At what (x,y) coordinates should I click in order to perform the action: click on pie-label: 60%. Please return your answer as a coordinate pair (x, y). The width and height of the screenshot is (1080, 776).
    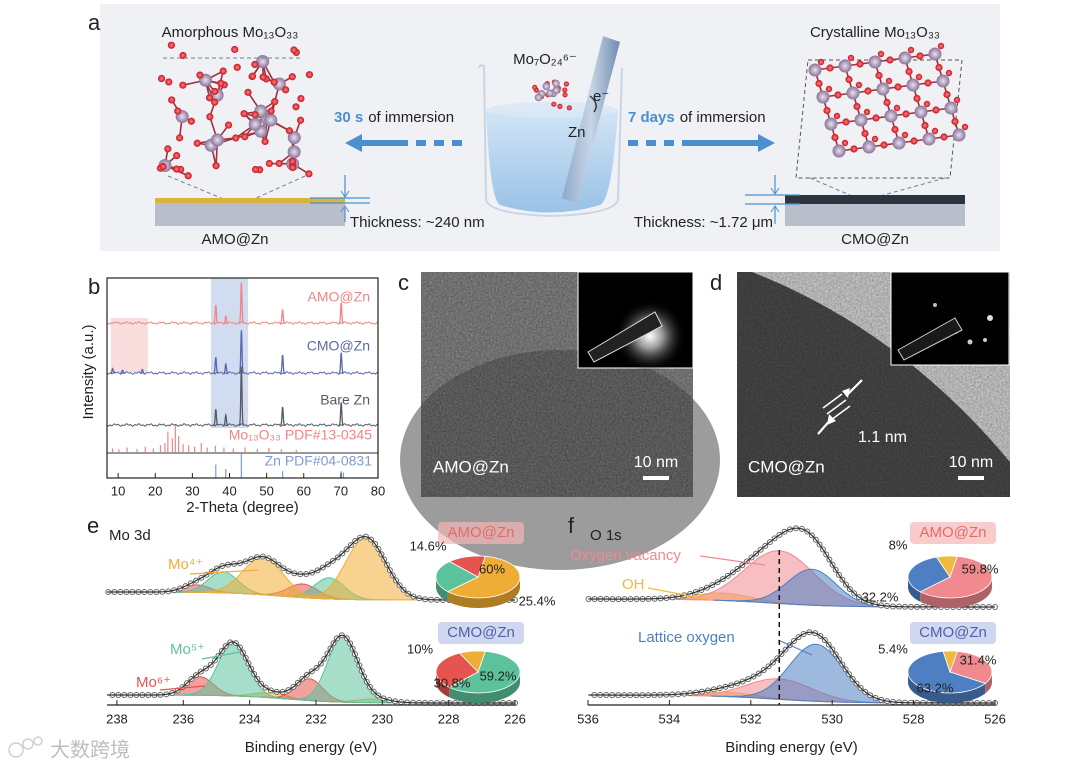
    Looking at the image, I should click on (492, 568).